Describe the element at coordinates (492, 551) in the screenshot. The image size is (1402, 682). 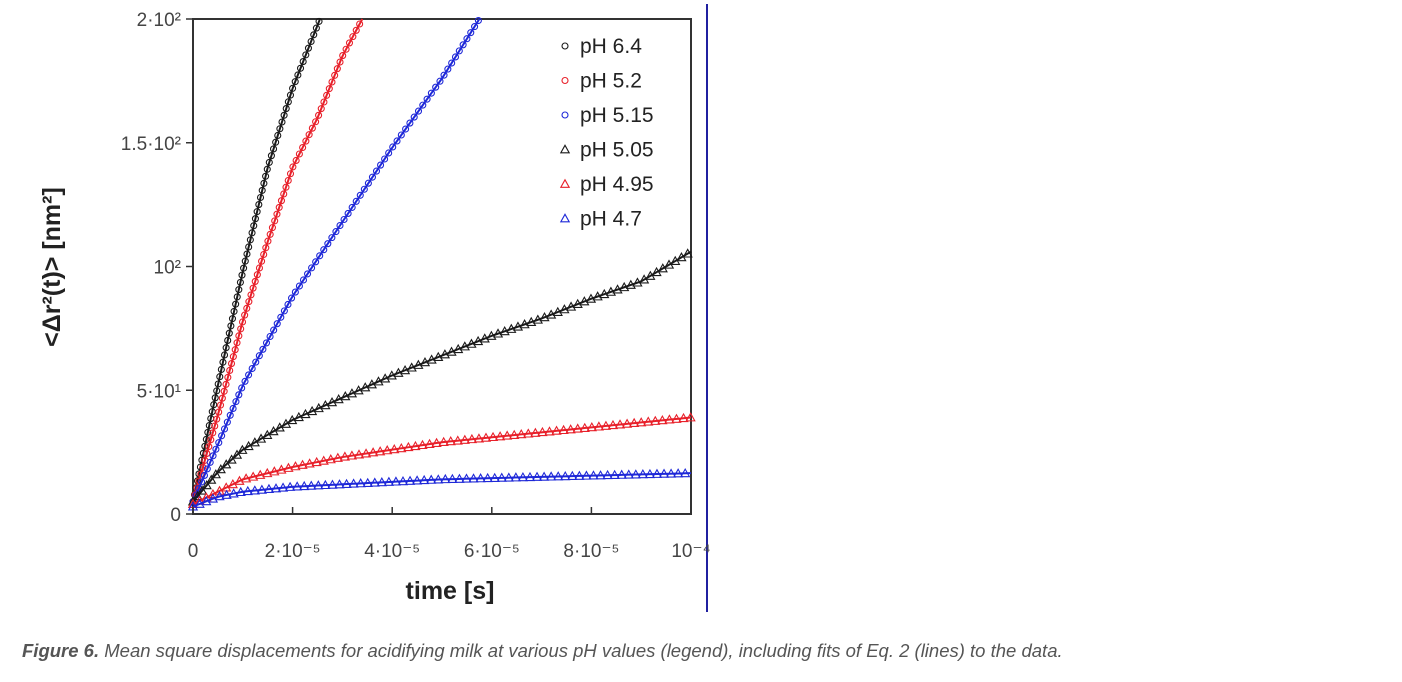
I see `x-tick-label: 6·10⁻⁵` at that location.